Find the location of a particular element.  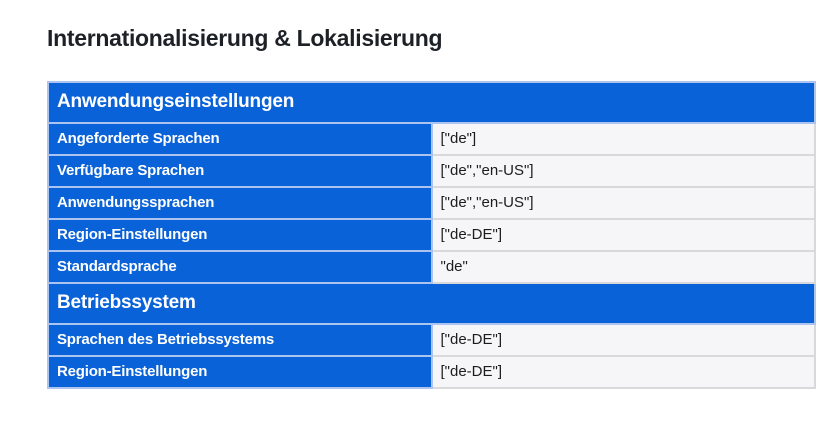

row-label-region-einstellungen-app: Region-Einstellungen is located at coordinates (240, 235).